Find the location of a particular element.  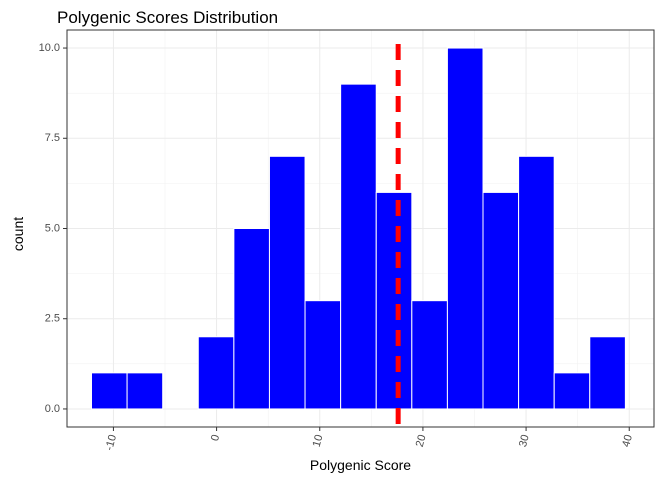

x-axis-title: Polygenic Score is located at coordinates (360, 465).